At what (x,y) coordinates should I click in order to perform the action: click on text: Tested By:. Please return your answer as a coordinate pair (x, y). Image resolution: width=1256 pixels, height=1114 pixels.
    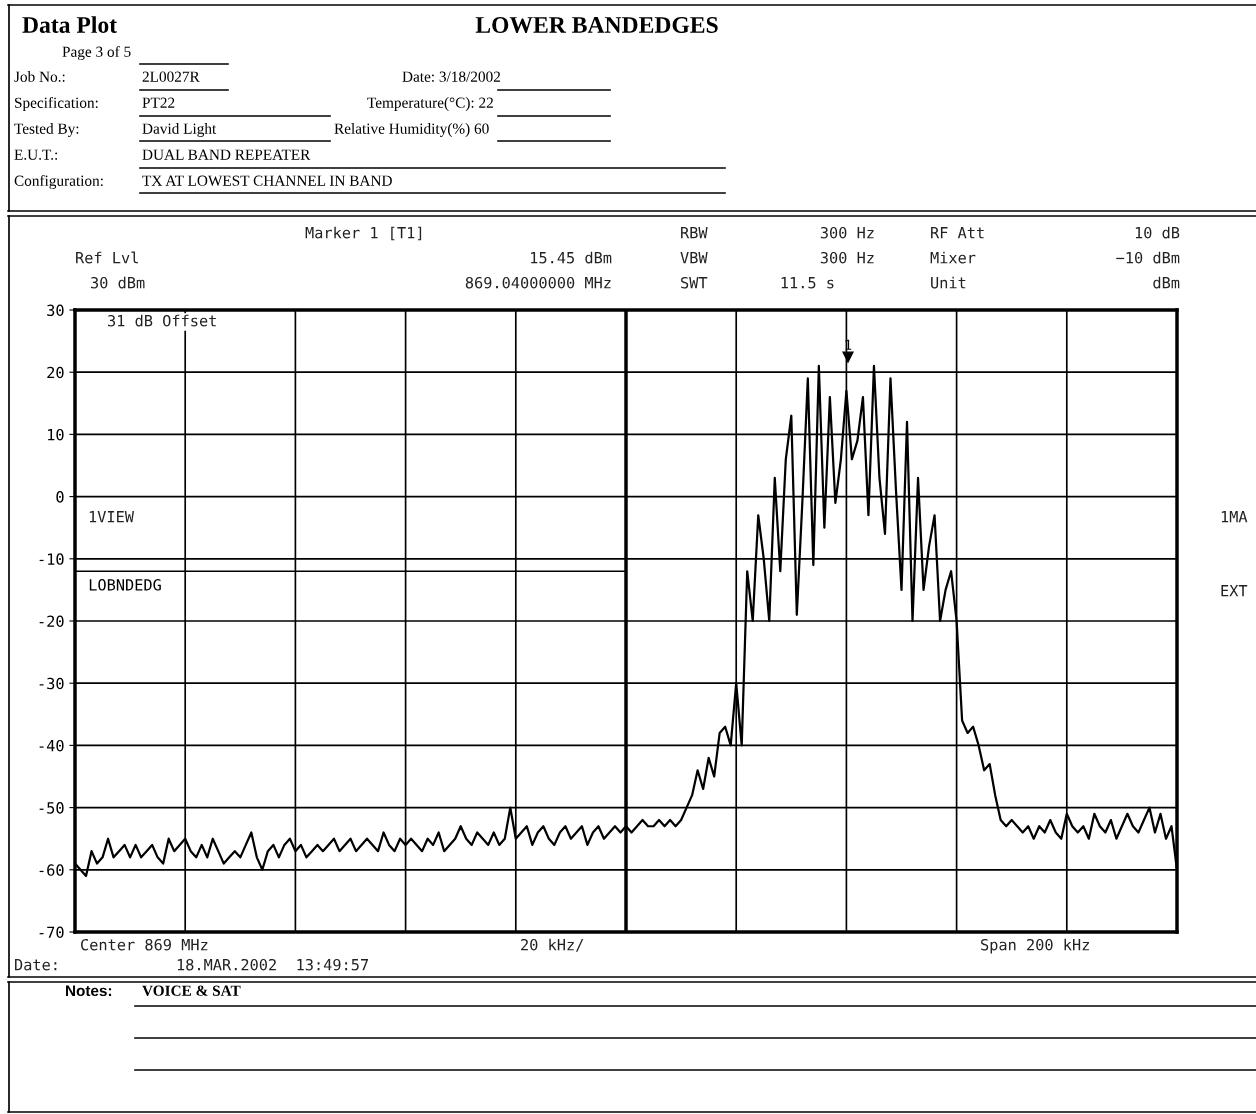
    Looking at the image, I should click on (46, 130).